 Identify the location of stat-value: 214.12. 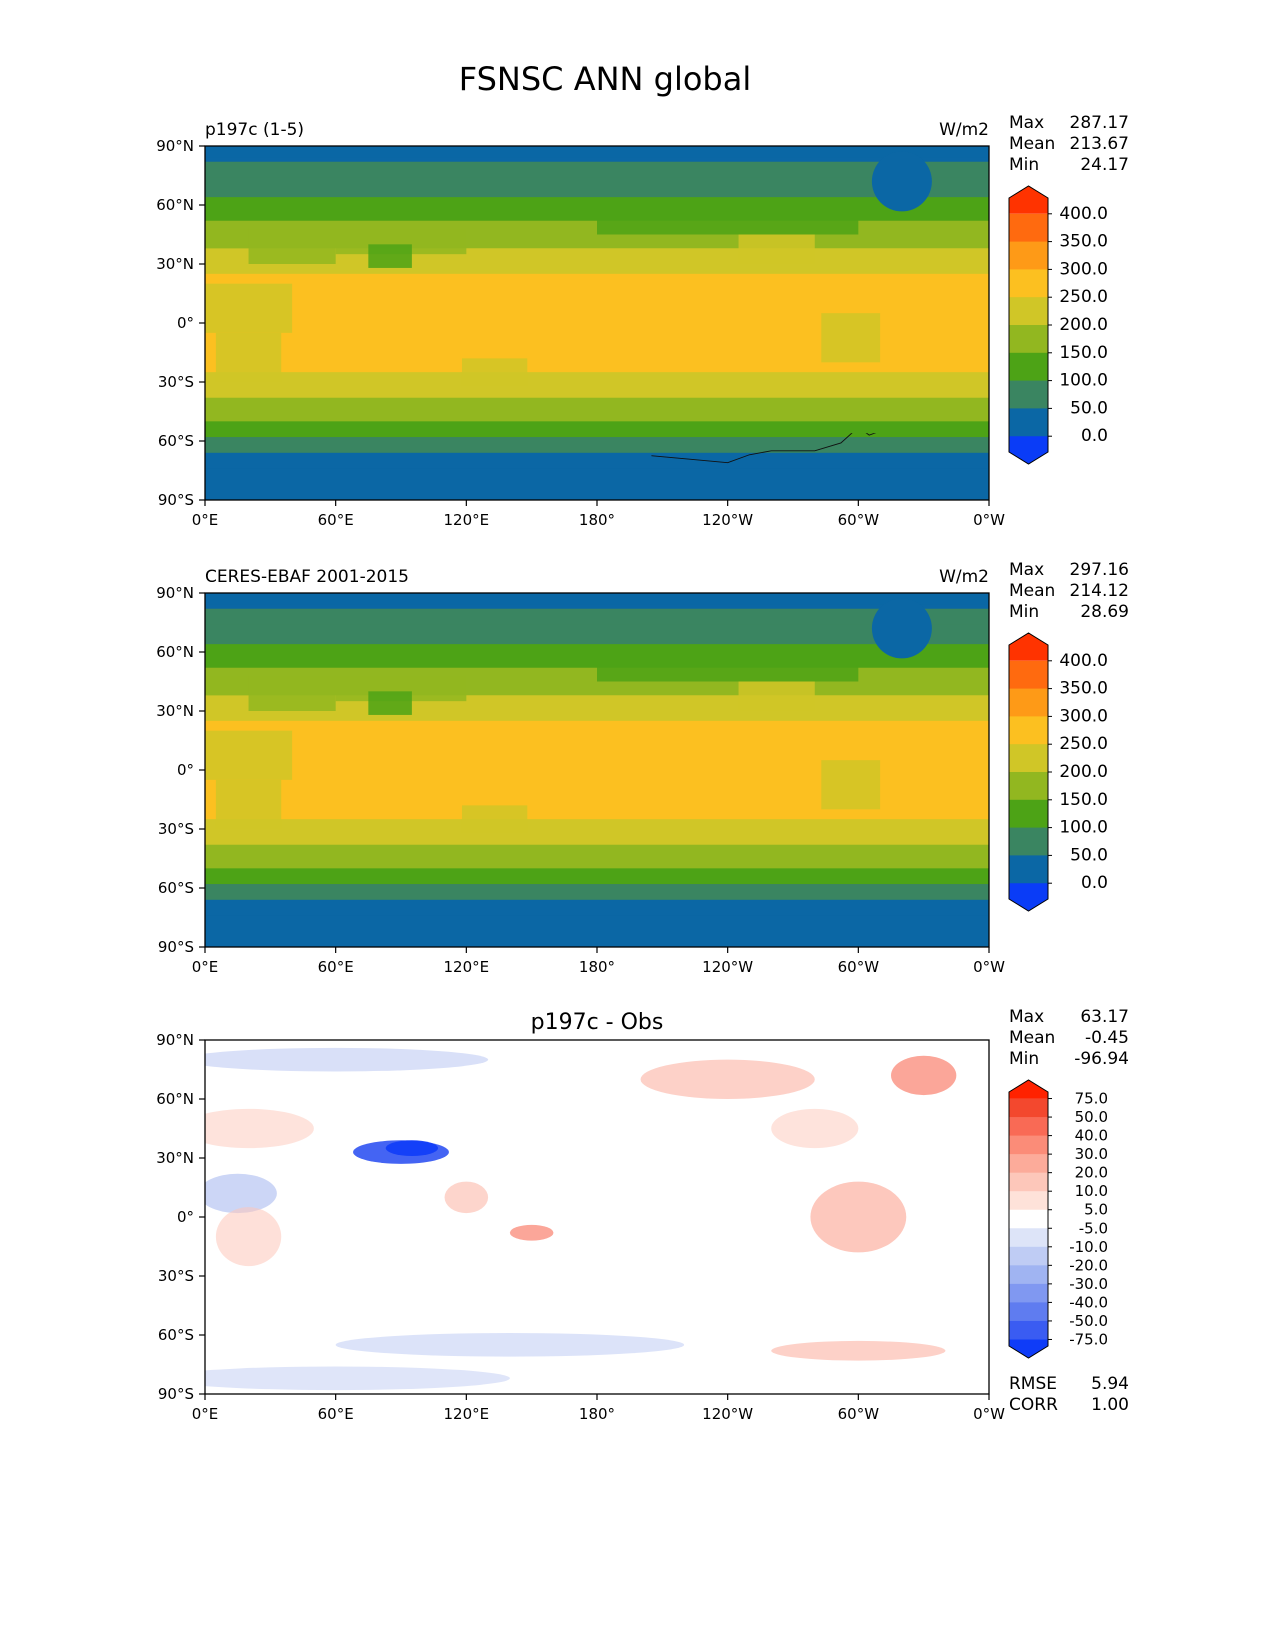
(1099, 591).